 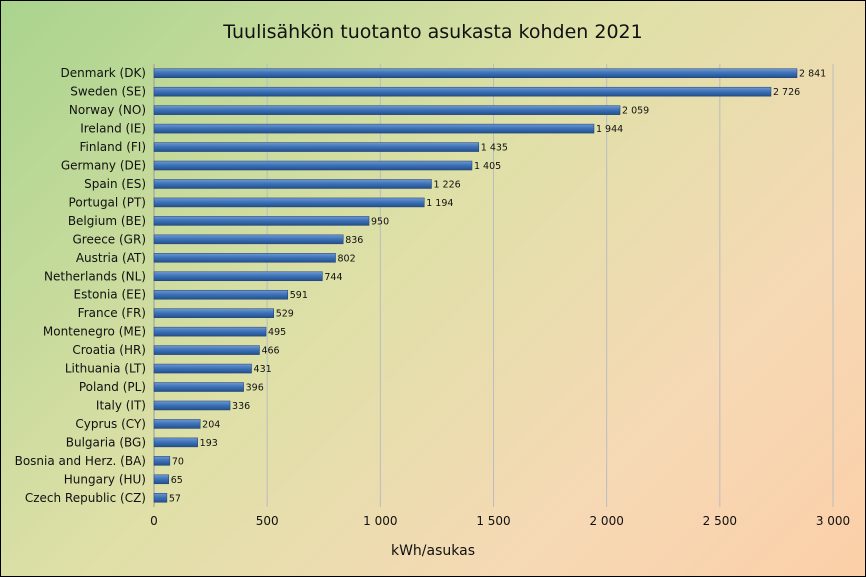 I want to click on category-label: Austria (AT), so click(x=111, y=258).